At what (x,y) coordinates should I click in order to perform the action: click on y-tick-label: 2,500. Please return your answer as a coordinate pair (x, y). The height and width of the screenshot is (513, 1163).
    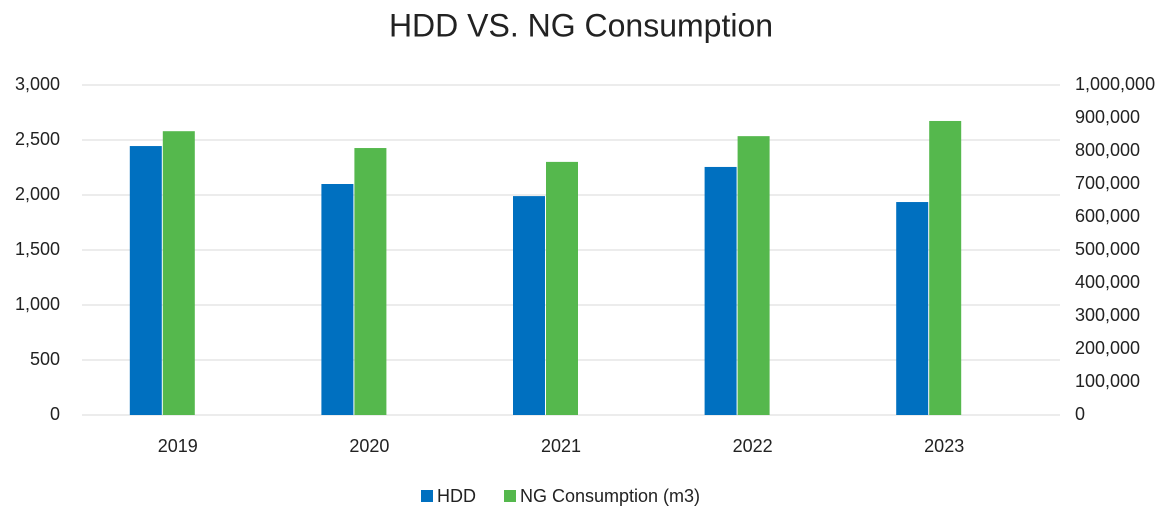
    Looking at the image, I should click on (37, 139).